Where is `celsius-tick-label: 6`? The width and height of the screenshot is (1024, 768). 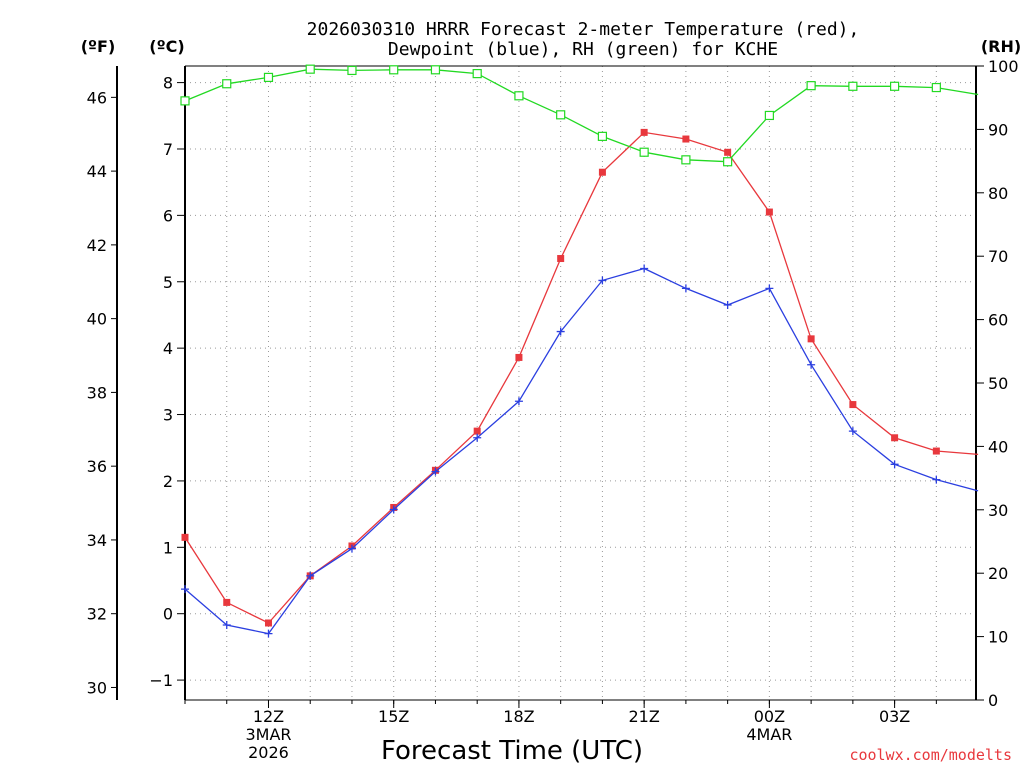 celsius-tick-label: 6 is located at coordinates (168, 215).